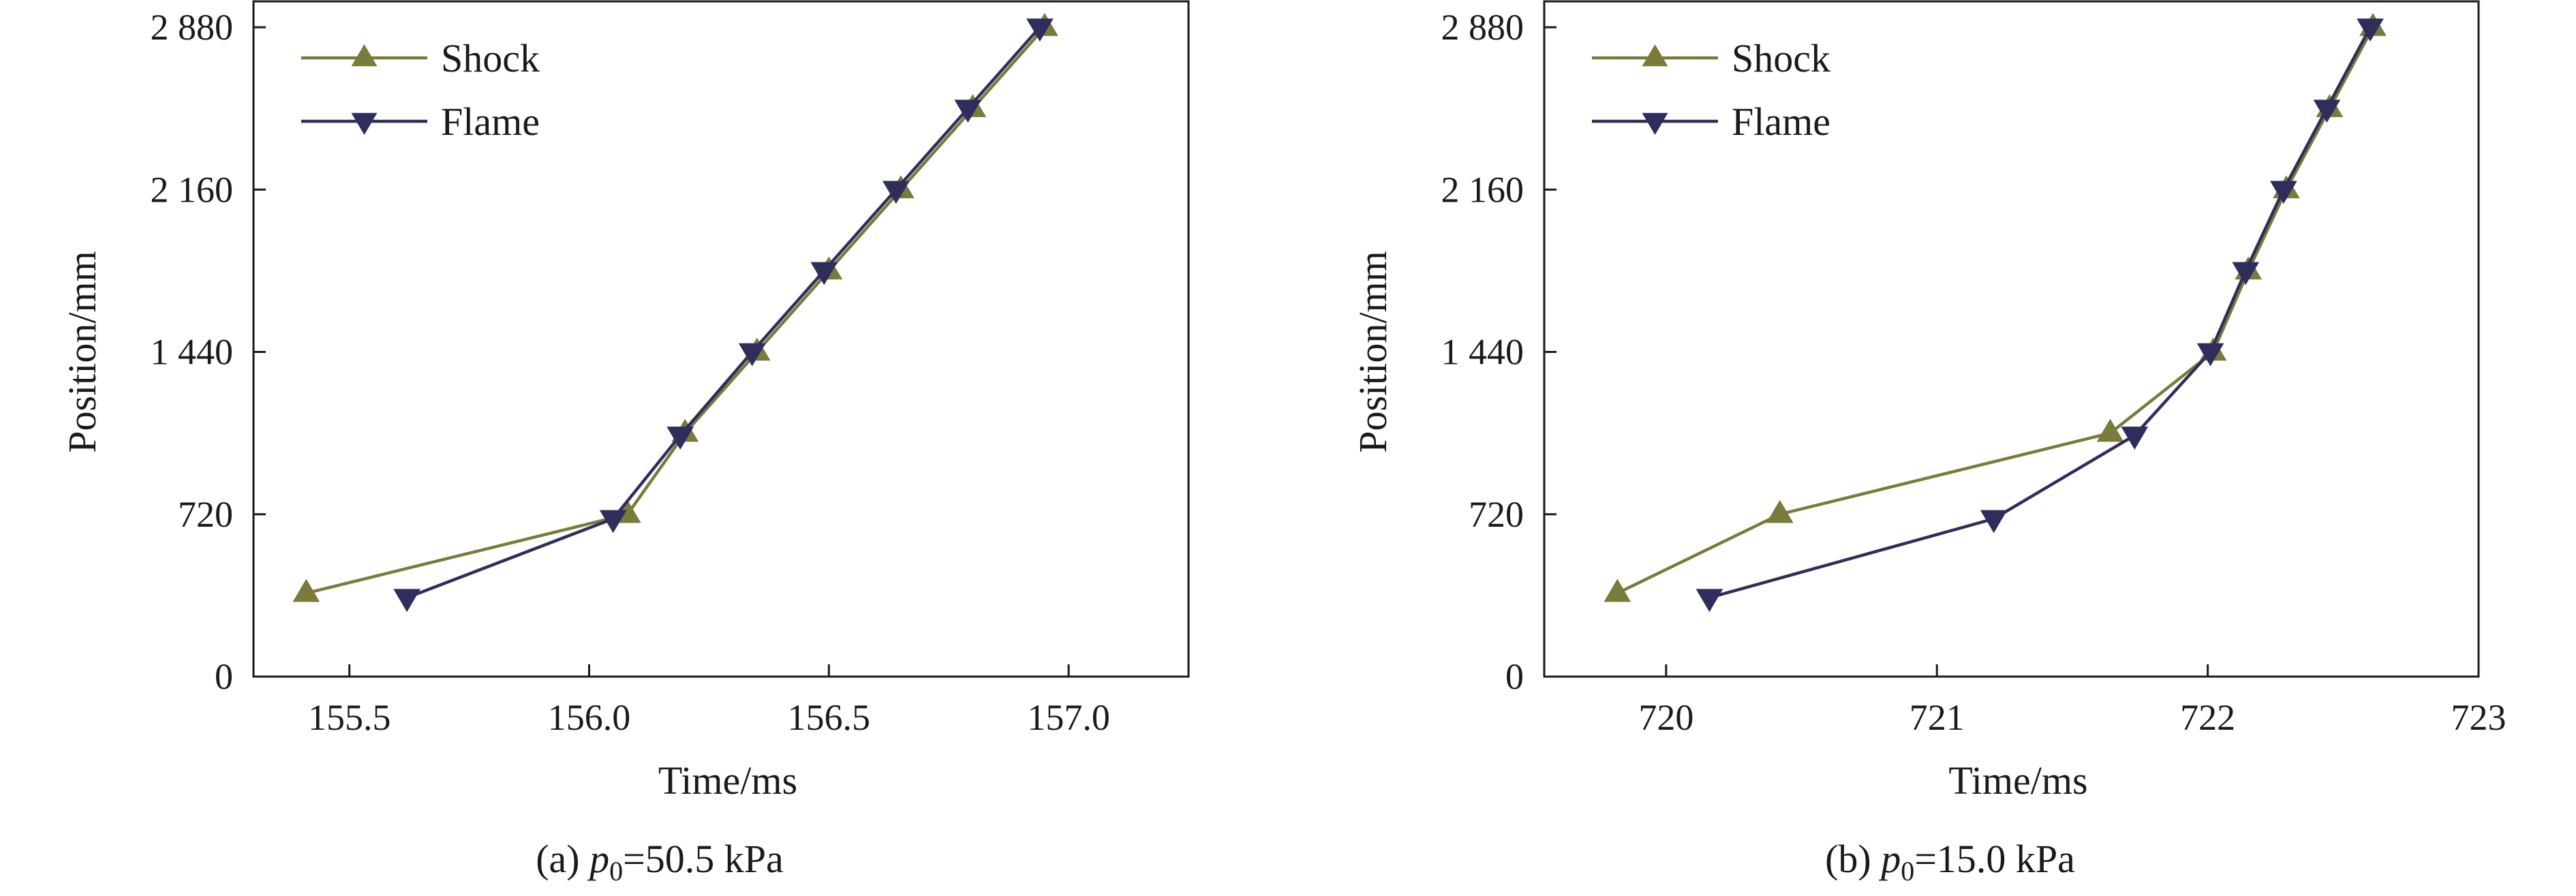 The image size is (2576, 896). I want to click on x-tick-label: 723, so click(2478, 717).